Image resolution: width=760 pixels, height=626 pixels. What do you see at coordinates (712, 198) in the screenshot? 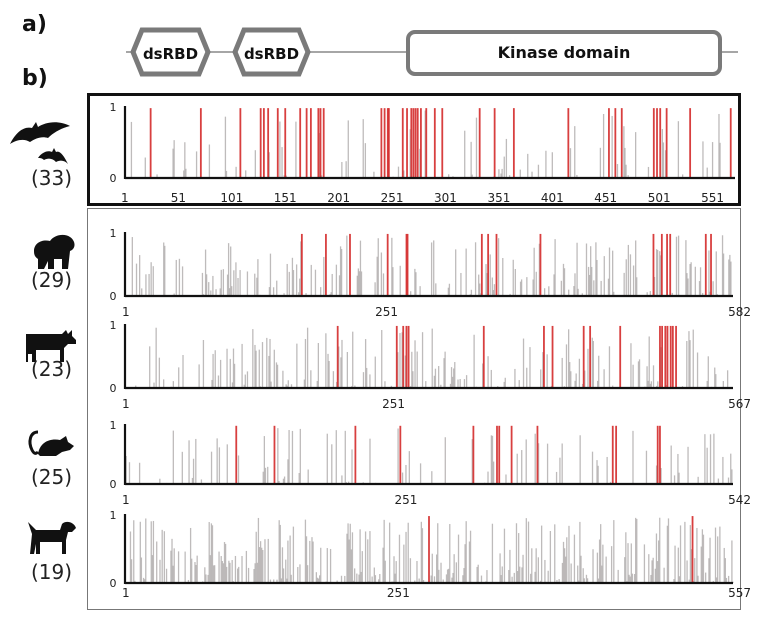
I see `bat-xtick: 551` at bounding box center [712, 198].